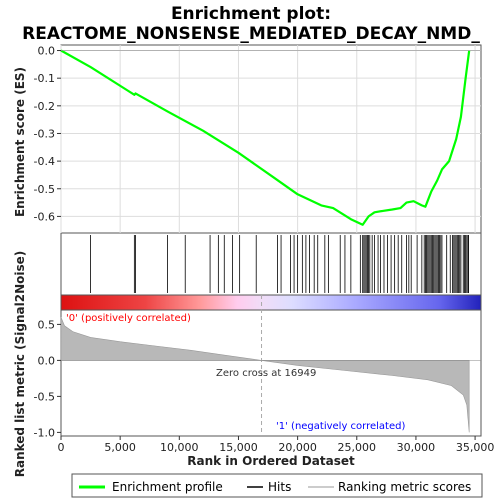 The image size is (500, 500). What do you see at coordinates (44, 106) in the screenshot?
I see `es-tick-label: -0.2` at bounding box center [44, 106].